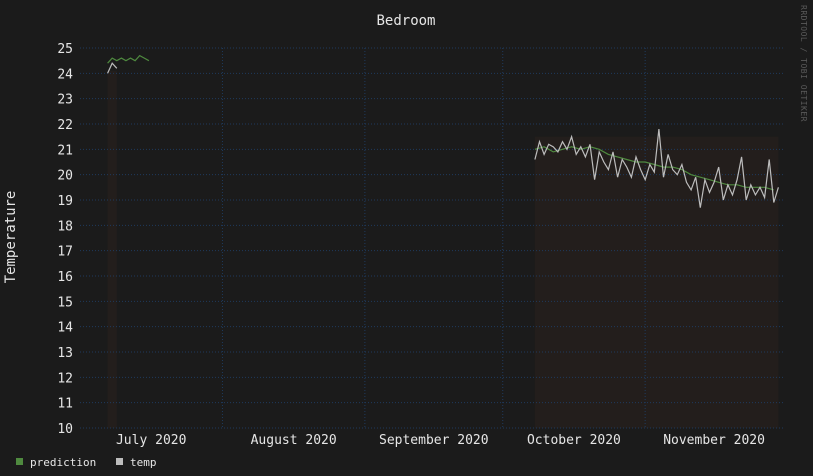  I want to click on y-tick-label: 17, so click(65, 252).